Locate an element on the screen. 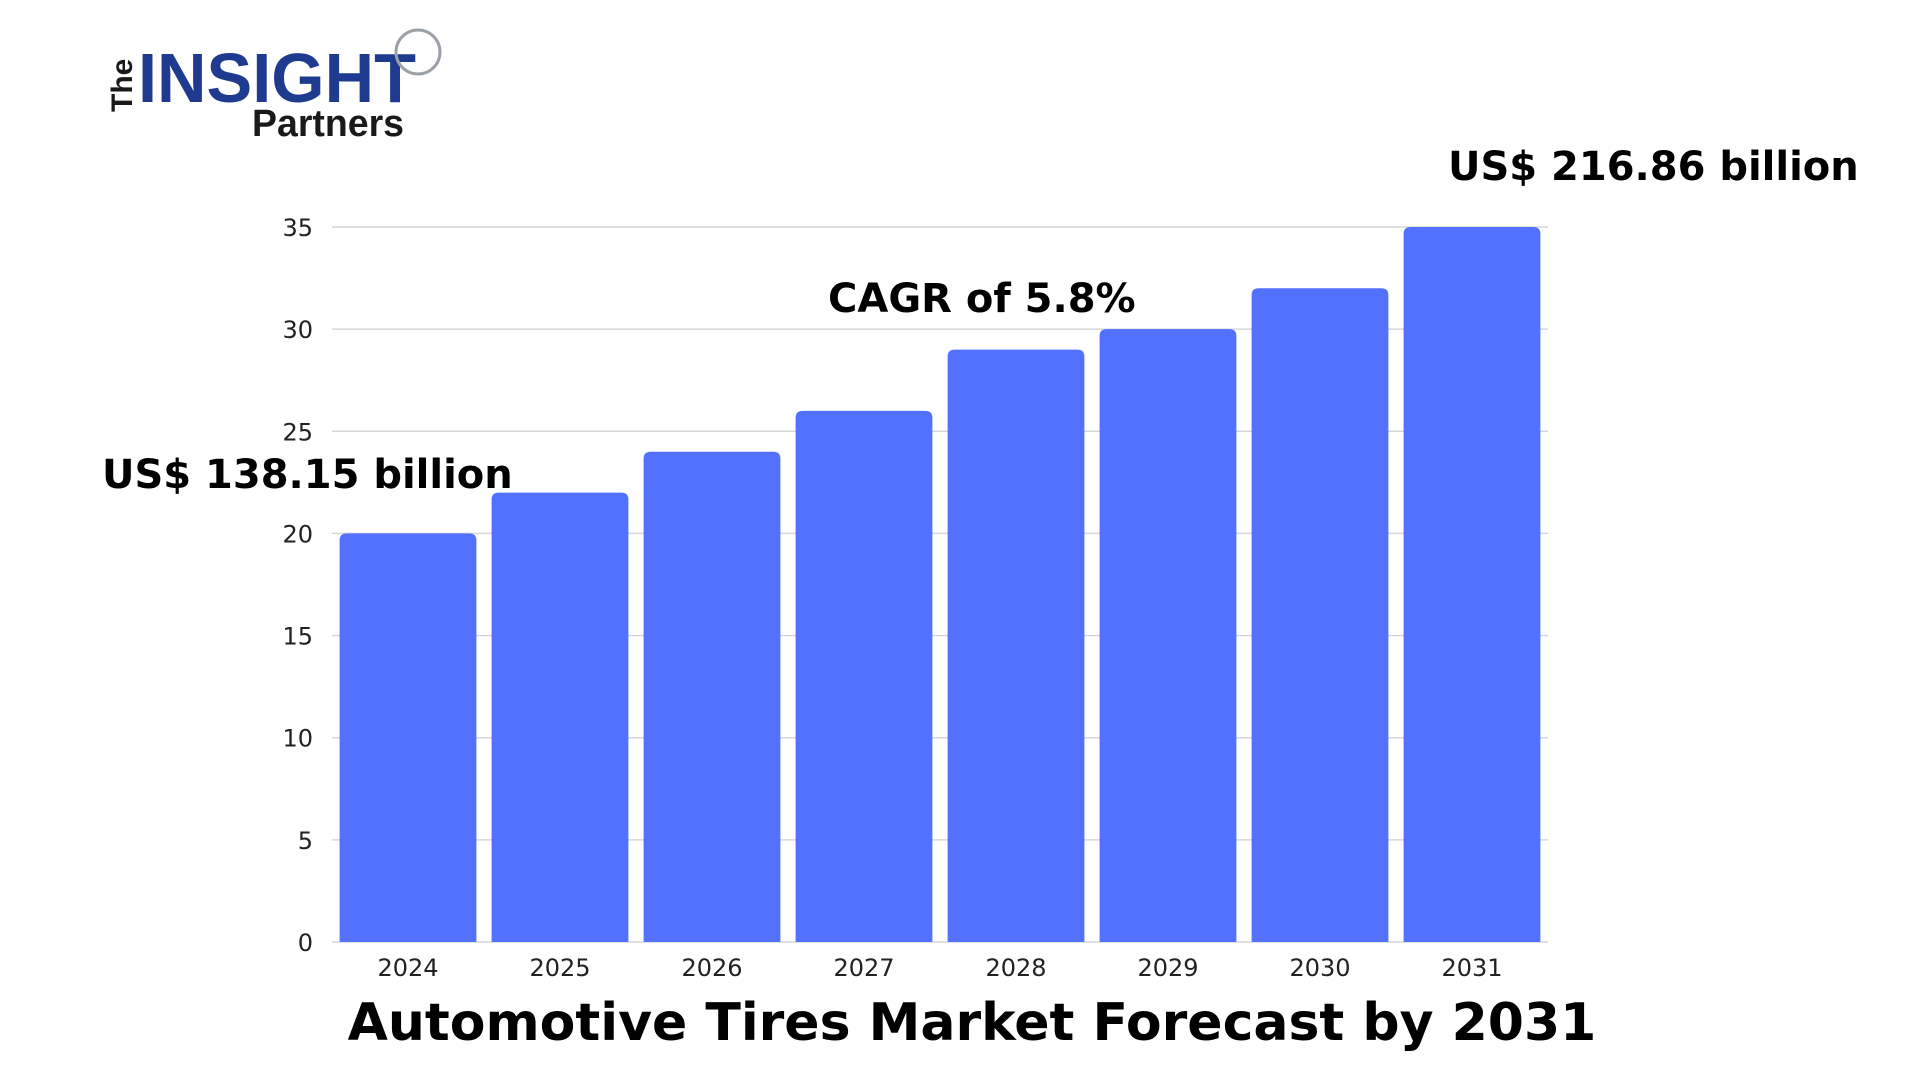 This screenshot has height=1080, width=1920. x-tick-label: 2030 is located at coordinates (1319, 968).